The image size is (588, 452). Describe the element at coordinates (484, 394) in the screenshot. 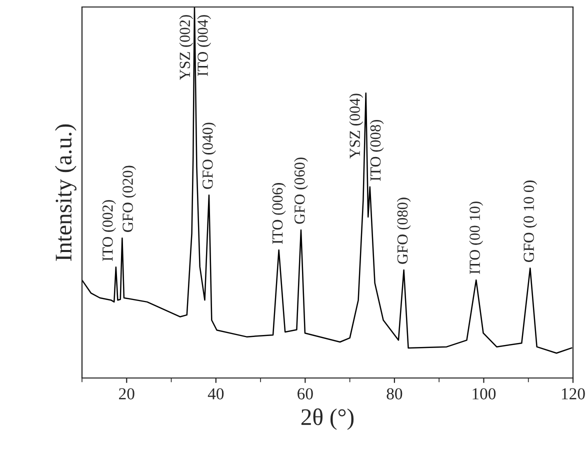

I see `x-tick-label: 100` at that location.